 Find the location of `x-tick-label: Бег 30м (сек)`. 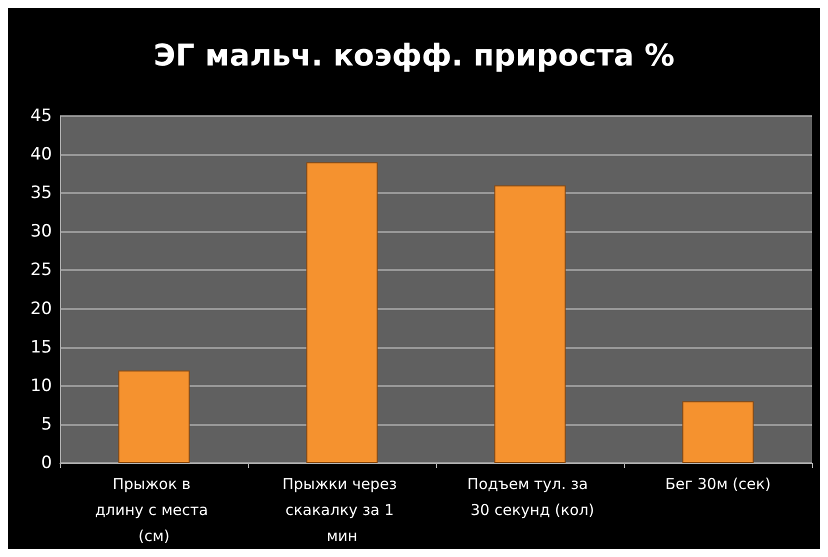

x-tick-label: Бег 30м (сек) is located at coordinates (718, 484).